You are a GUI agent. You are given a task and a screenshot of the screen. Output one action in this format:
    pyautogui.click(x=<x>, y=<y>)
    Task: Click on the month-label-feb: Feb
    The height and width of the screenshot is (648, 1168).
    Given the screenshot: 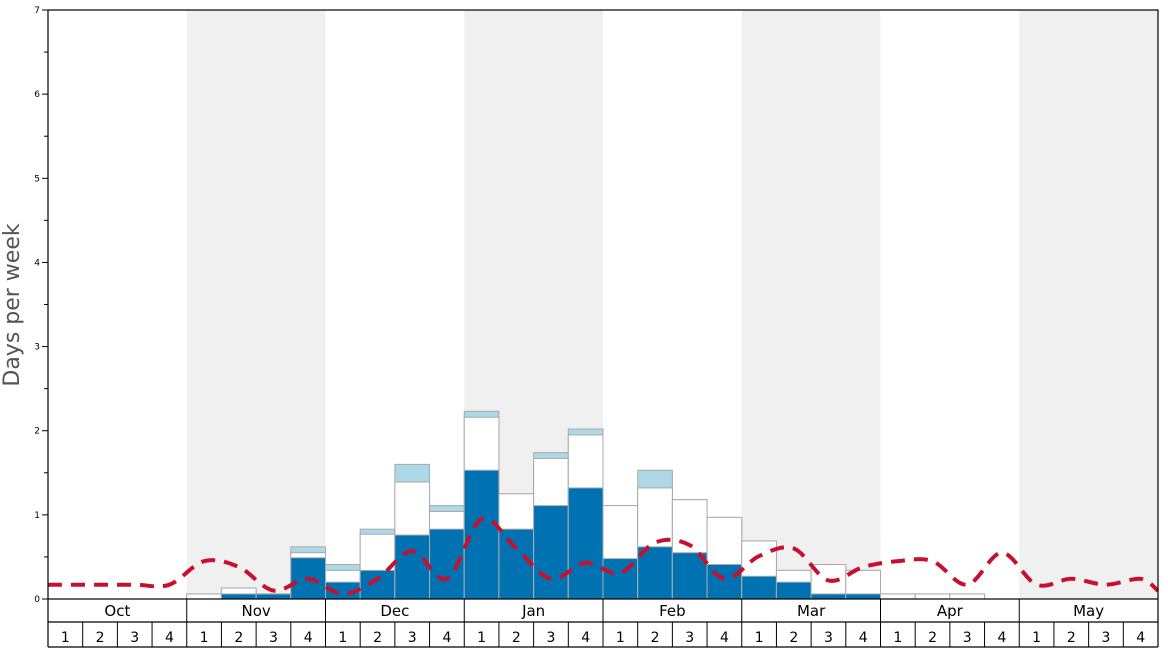 What is the action you would take?
    pyautogui.click(x=672, y=611)
    